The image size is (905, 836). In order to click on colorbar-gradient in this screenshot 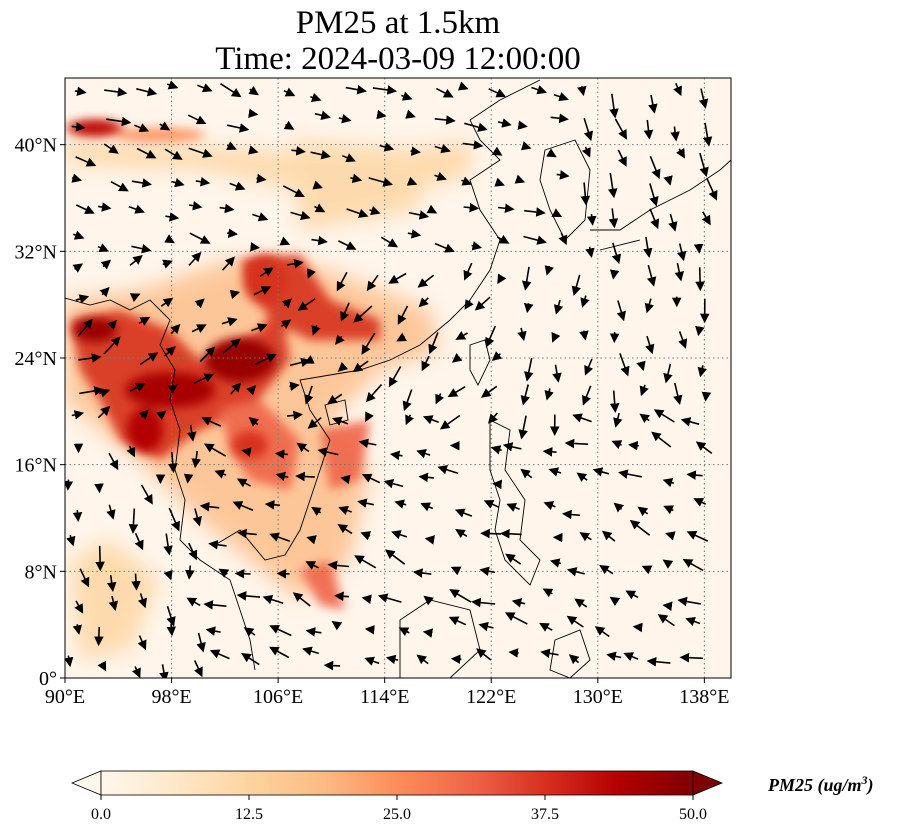, I will do `click(397, 783)`.